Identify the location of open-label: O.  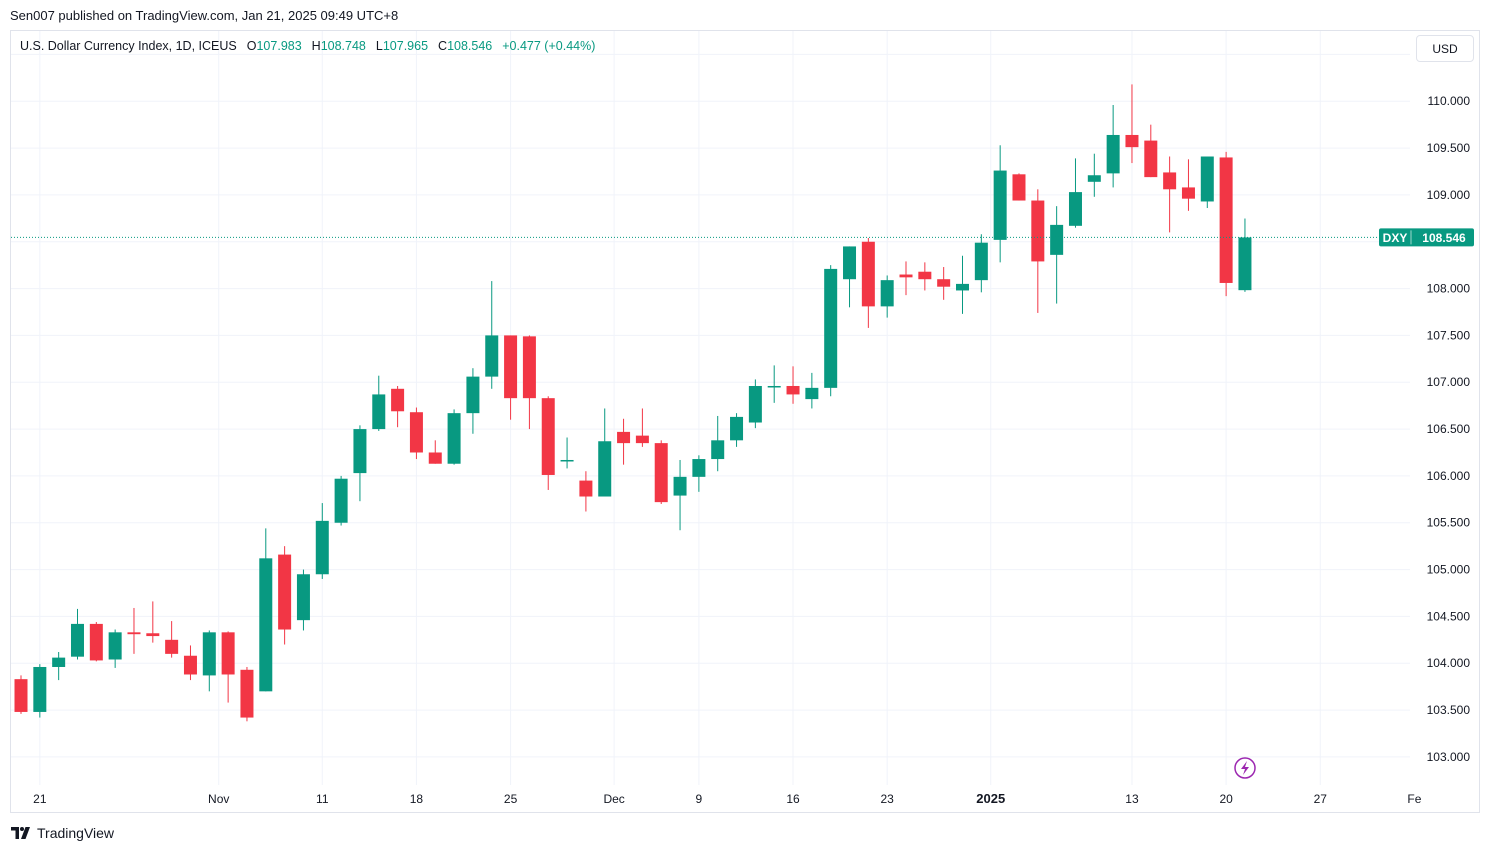
(251, 46).